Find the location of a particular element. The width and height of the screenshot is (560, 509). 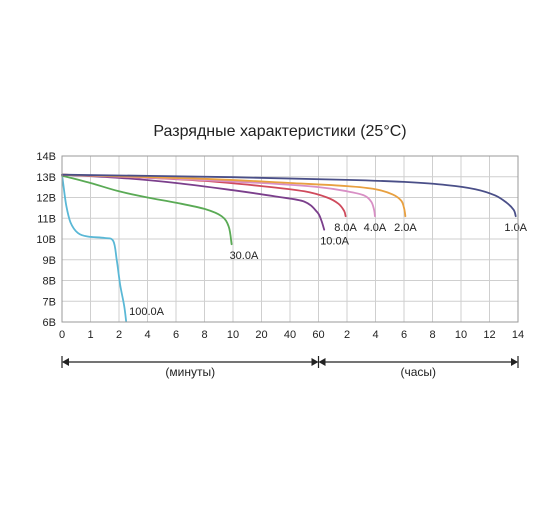

series-label-5: 2.0A is located at coordinates (405, 228).